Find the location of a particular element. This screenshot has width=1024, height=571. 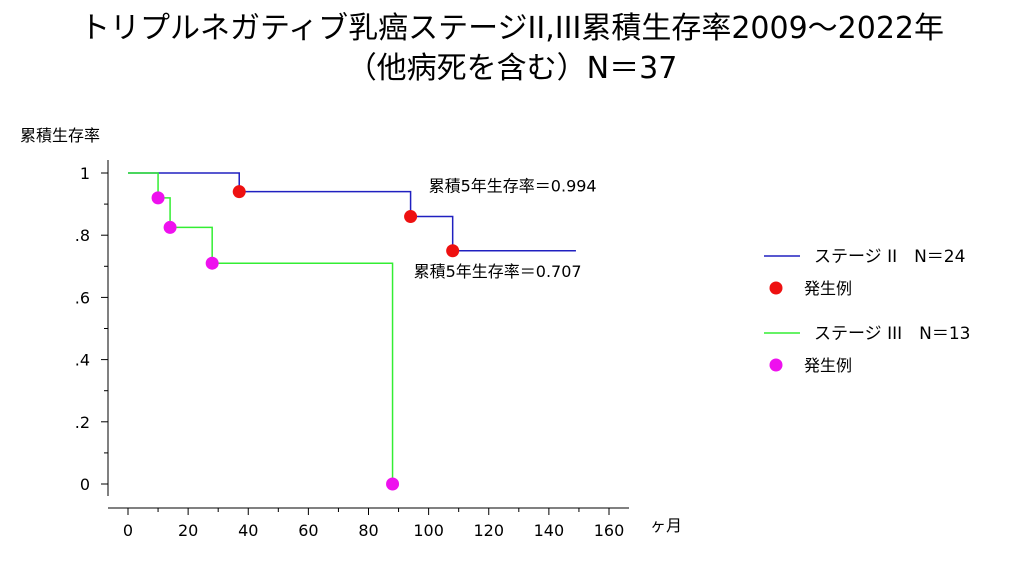

y-tick-label: .4 is located at coordinates (82, 360).